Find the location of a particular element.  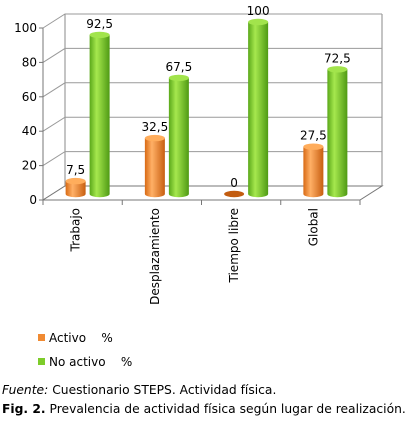

data-label: 100 is located at coordinates (258, 11).